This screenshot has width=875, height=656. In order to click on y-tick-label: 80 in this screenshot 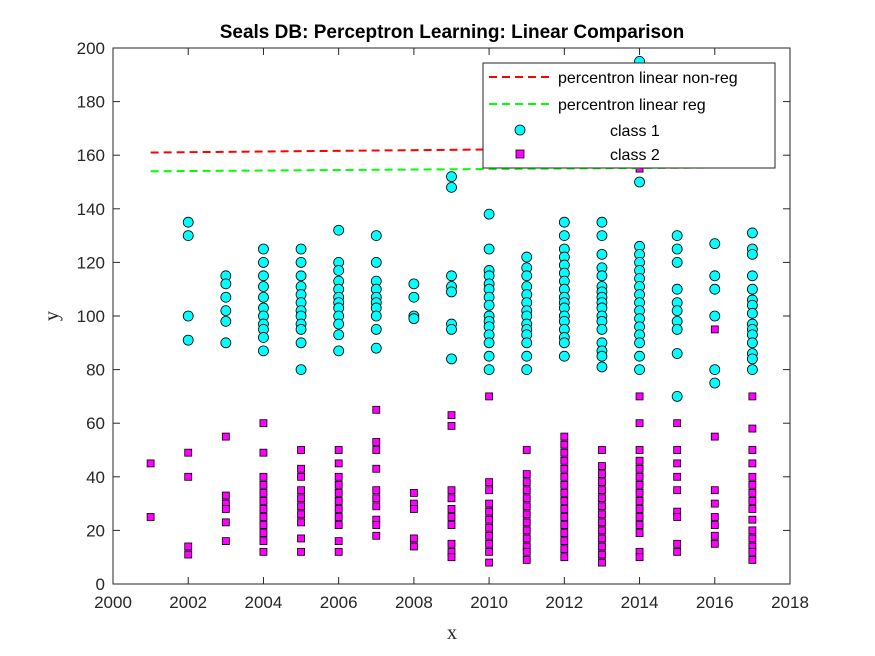, I will do `click(95, 370)`.